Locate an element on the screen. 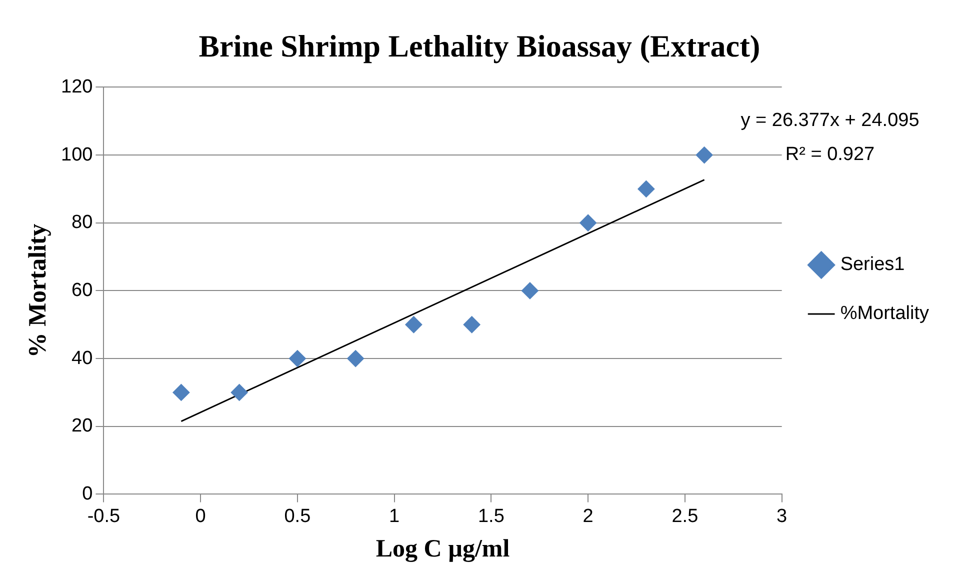 The image size is (959, 579). y-tick-label: 120 is located at coordinates (77, 87).